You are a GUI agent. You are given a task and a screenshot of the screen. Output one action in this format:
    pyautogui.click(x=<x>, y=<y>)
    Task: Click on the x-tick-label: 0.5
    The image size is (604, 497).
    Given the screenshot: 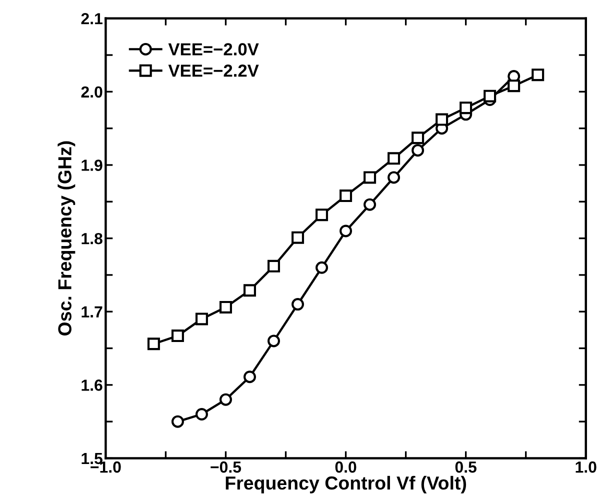 What is the action you would take?
    pyautogui.click(x=465, y=467)
    